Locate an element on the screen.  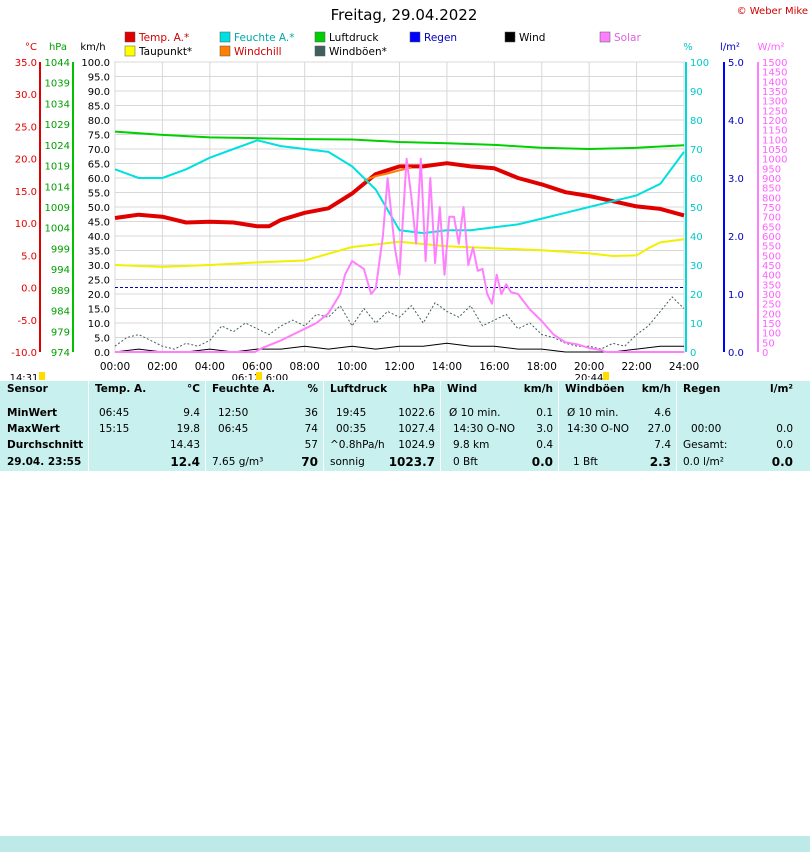
speed-tick-label: 85.0 is located at coordinates (99, 107).